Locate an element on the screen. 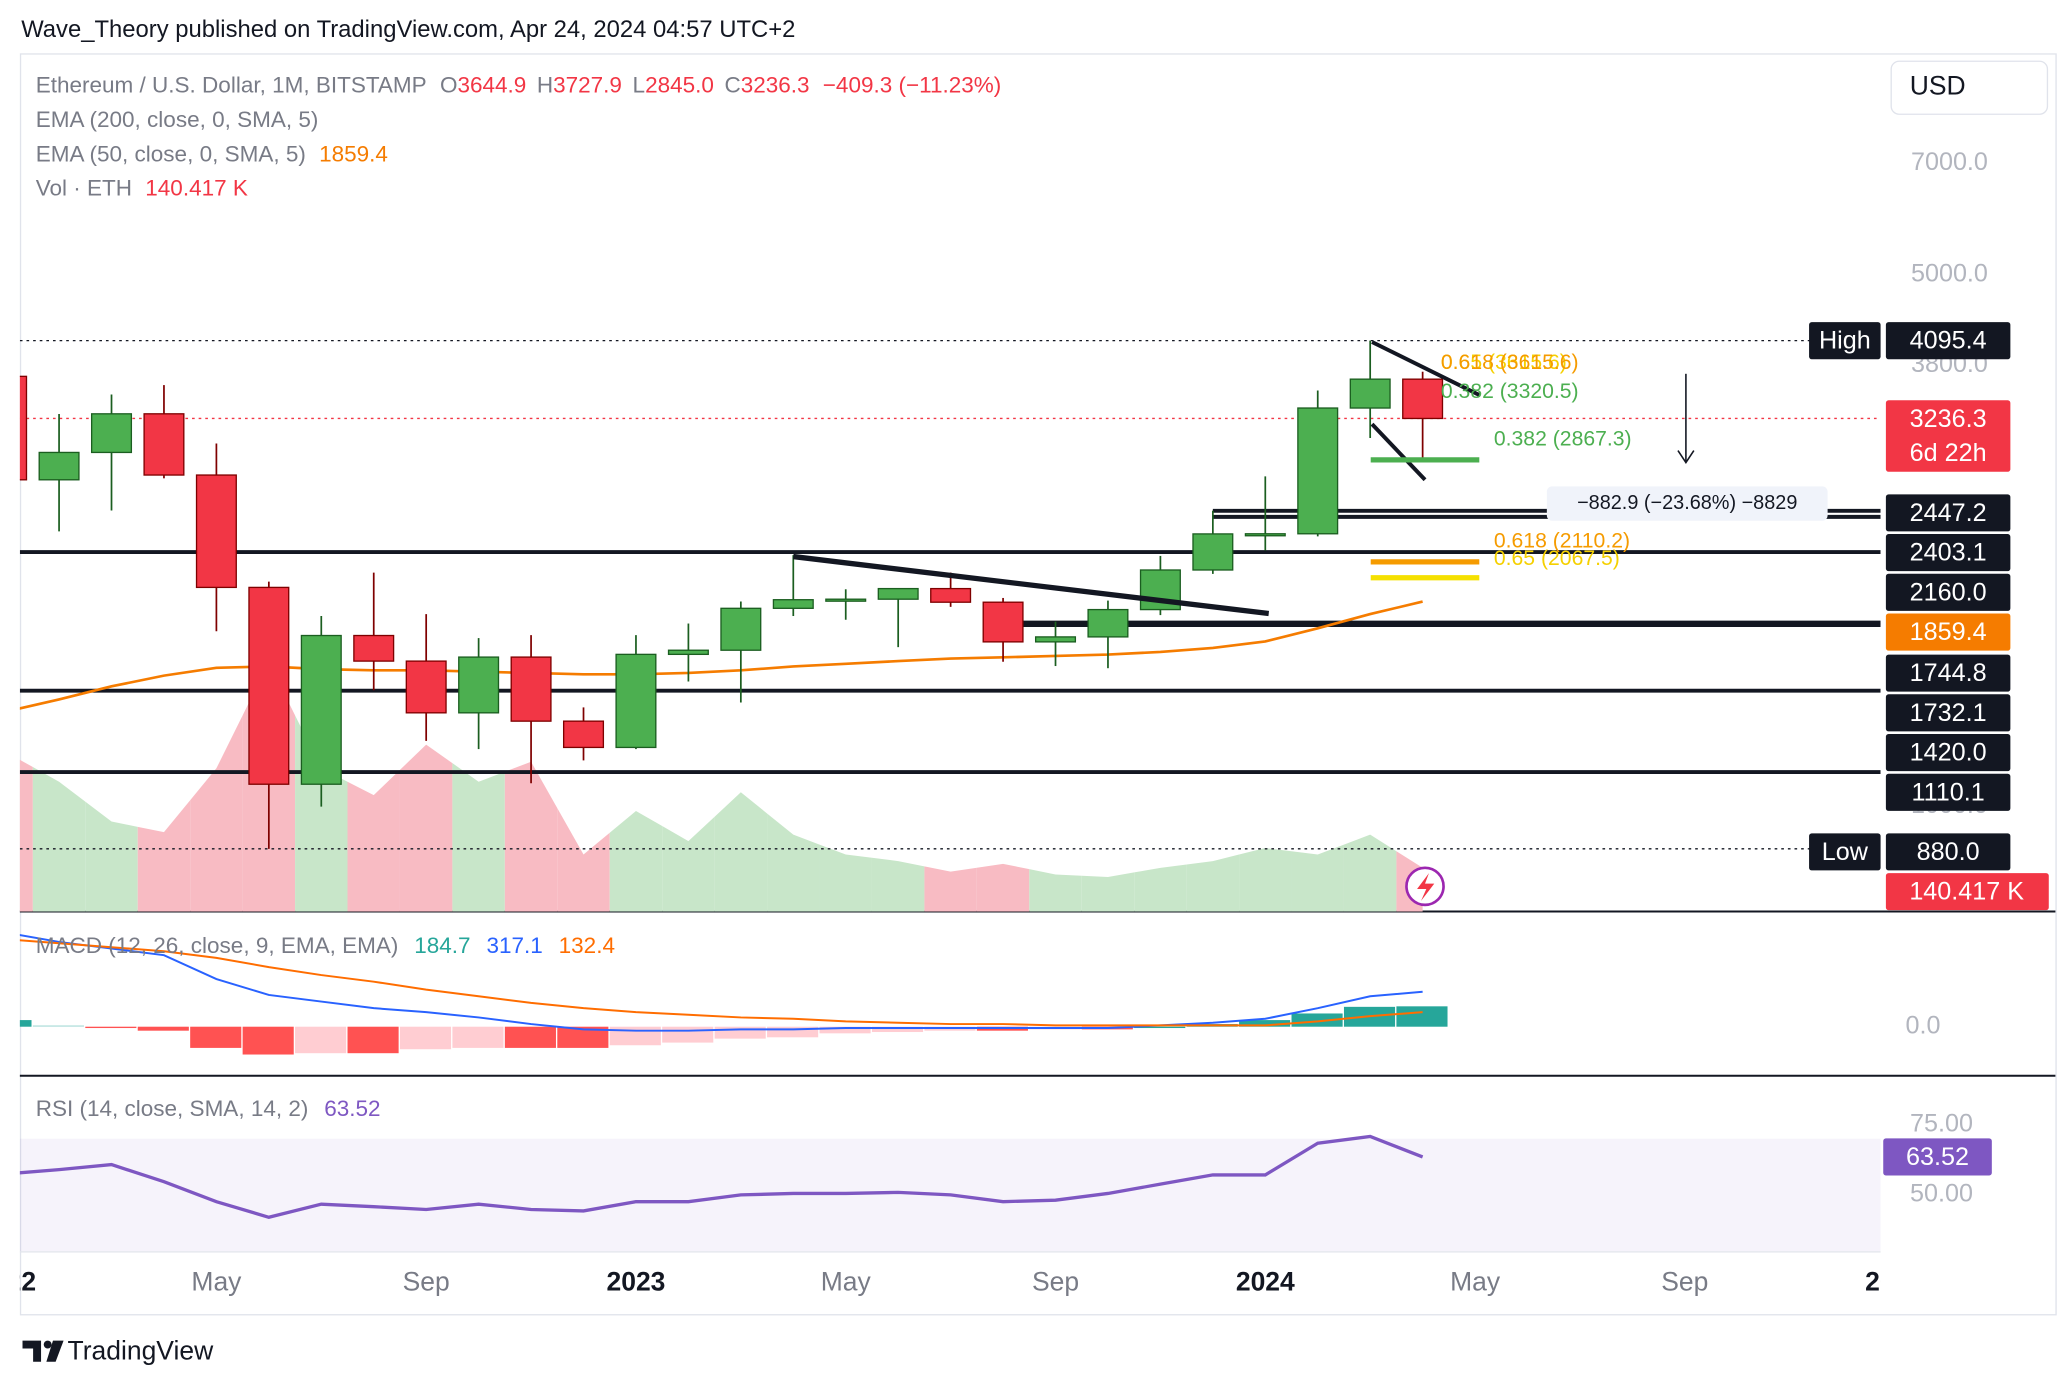 This screenshot has width=2066, height=1378. price-tag-label: 4095.4 is located at coordinates (1948, 341).